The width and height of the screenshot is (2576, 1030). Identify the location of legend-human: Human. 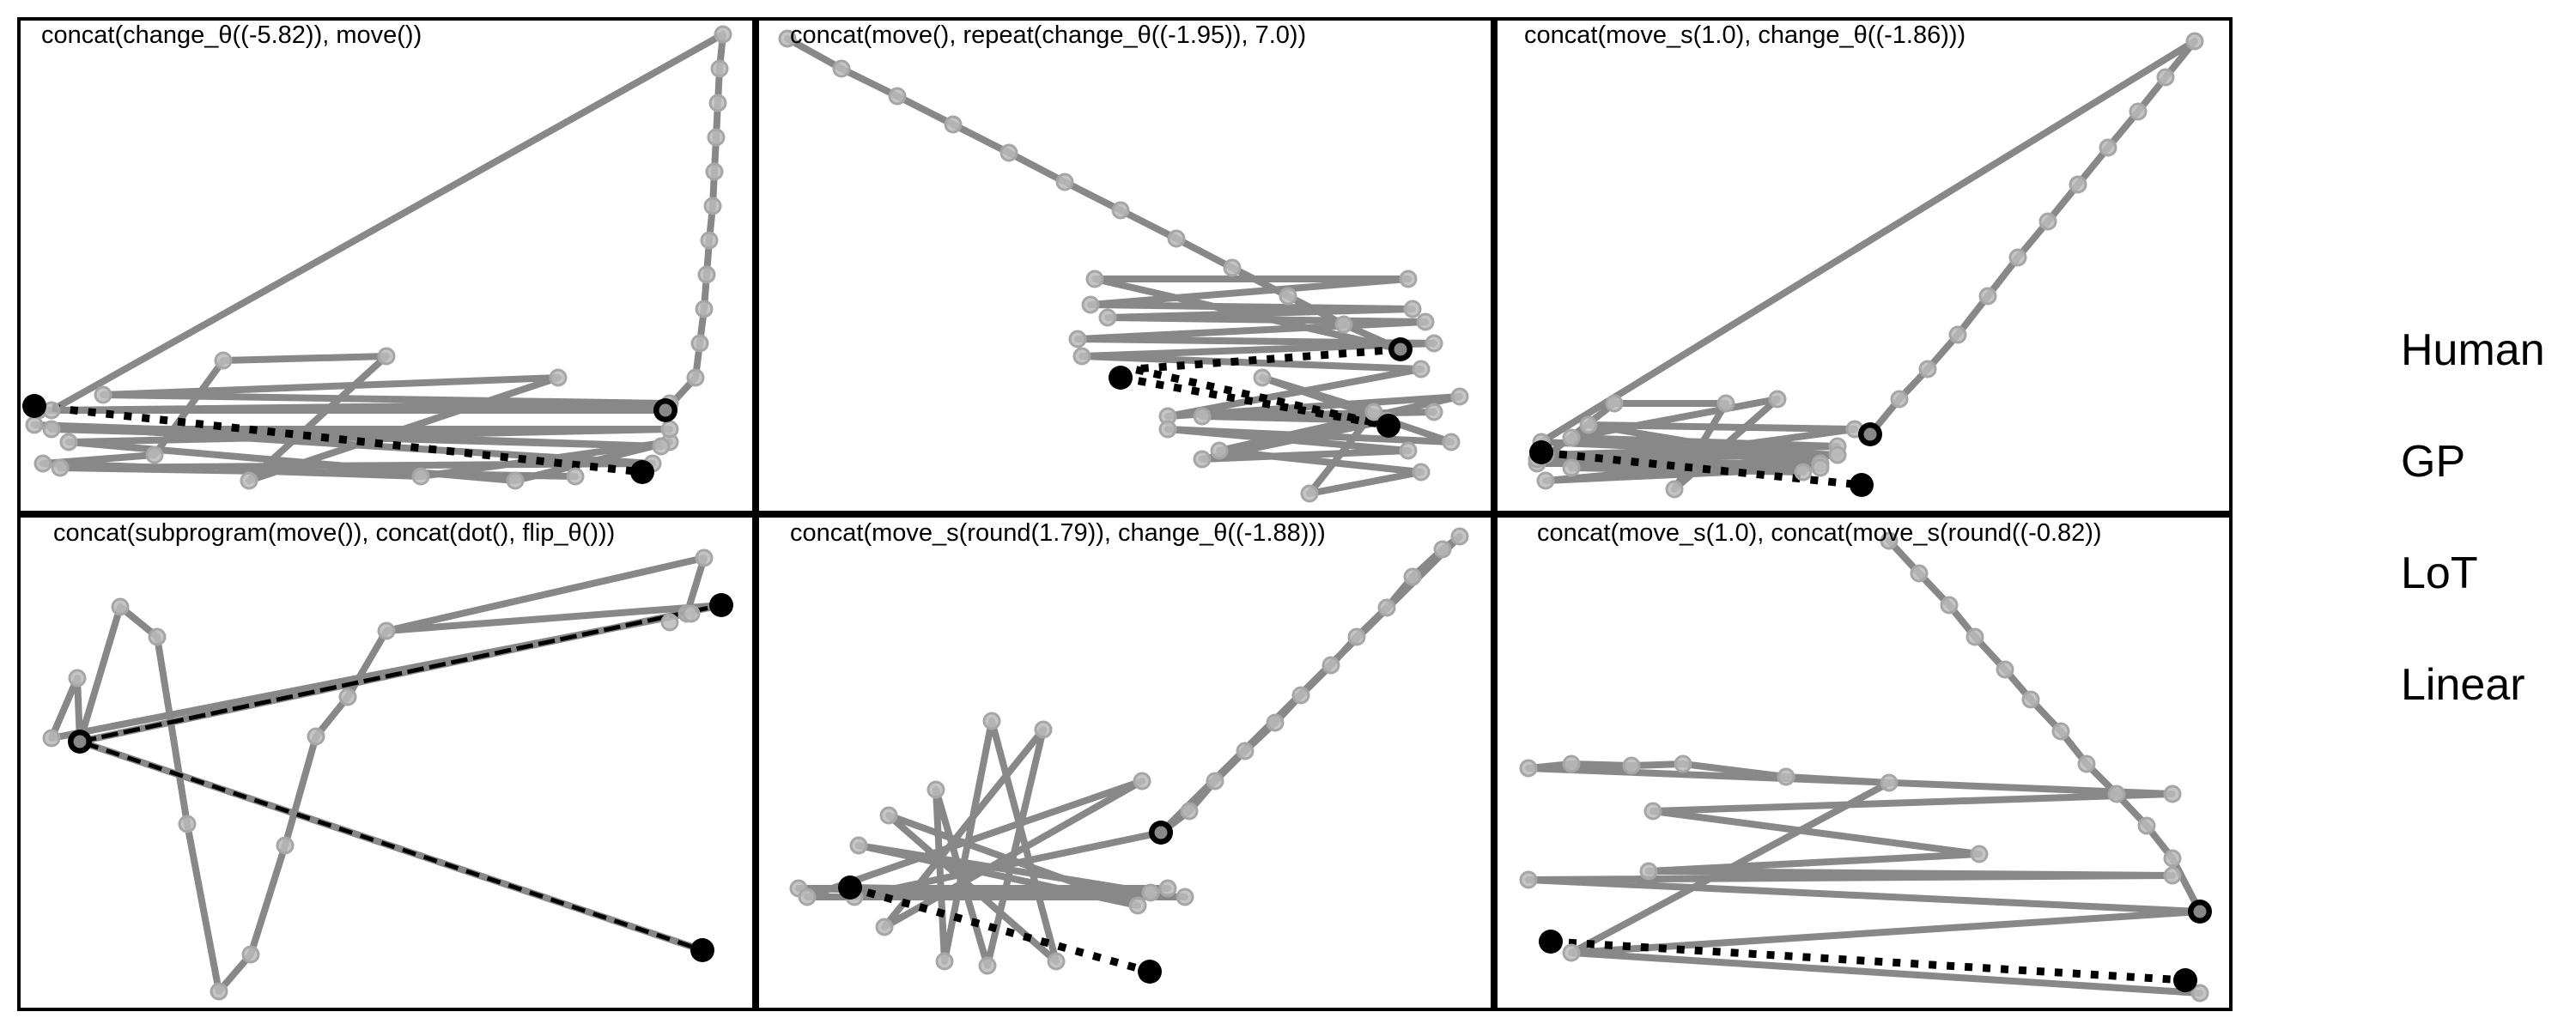
(2473, 350).